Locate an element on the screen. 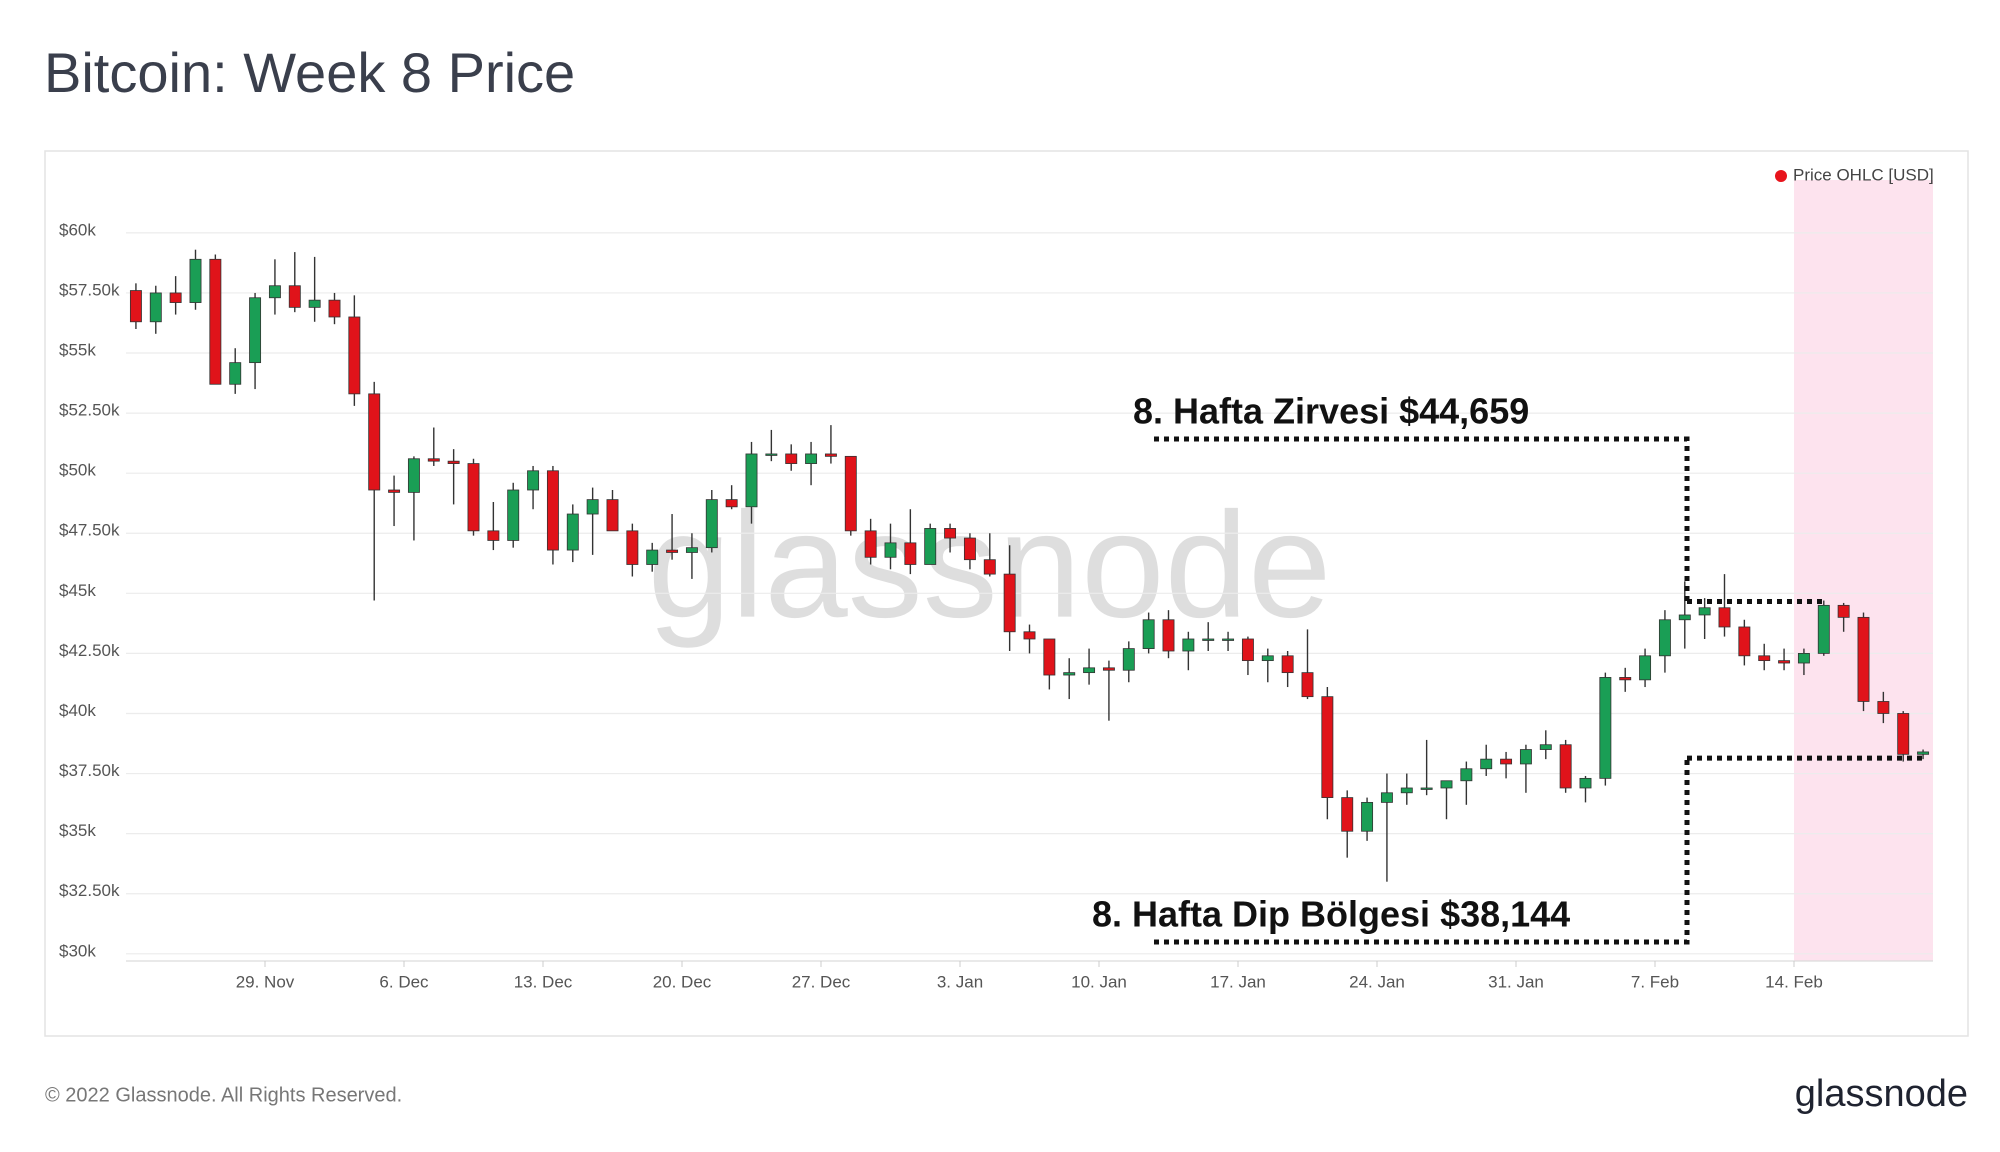 The width and height of the screenshot is (2000, 1152). legend-label: Price OHLC [USD] is located at coordinates (1863, 174).